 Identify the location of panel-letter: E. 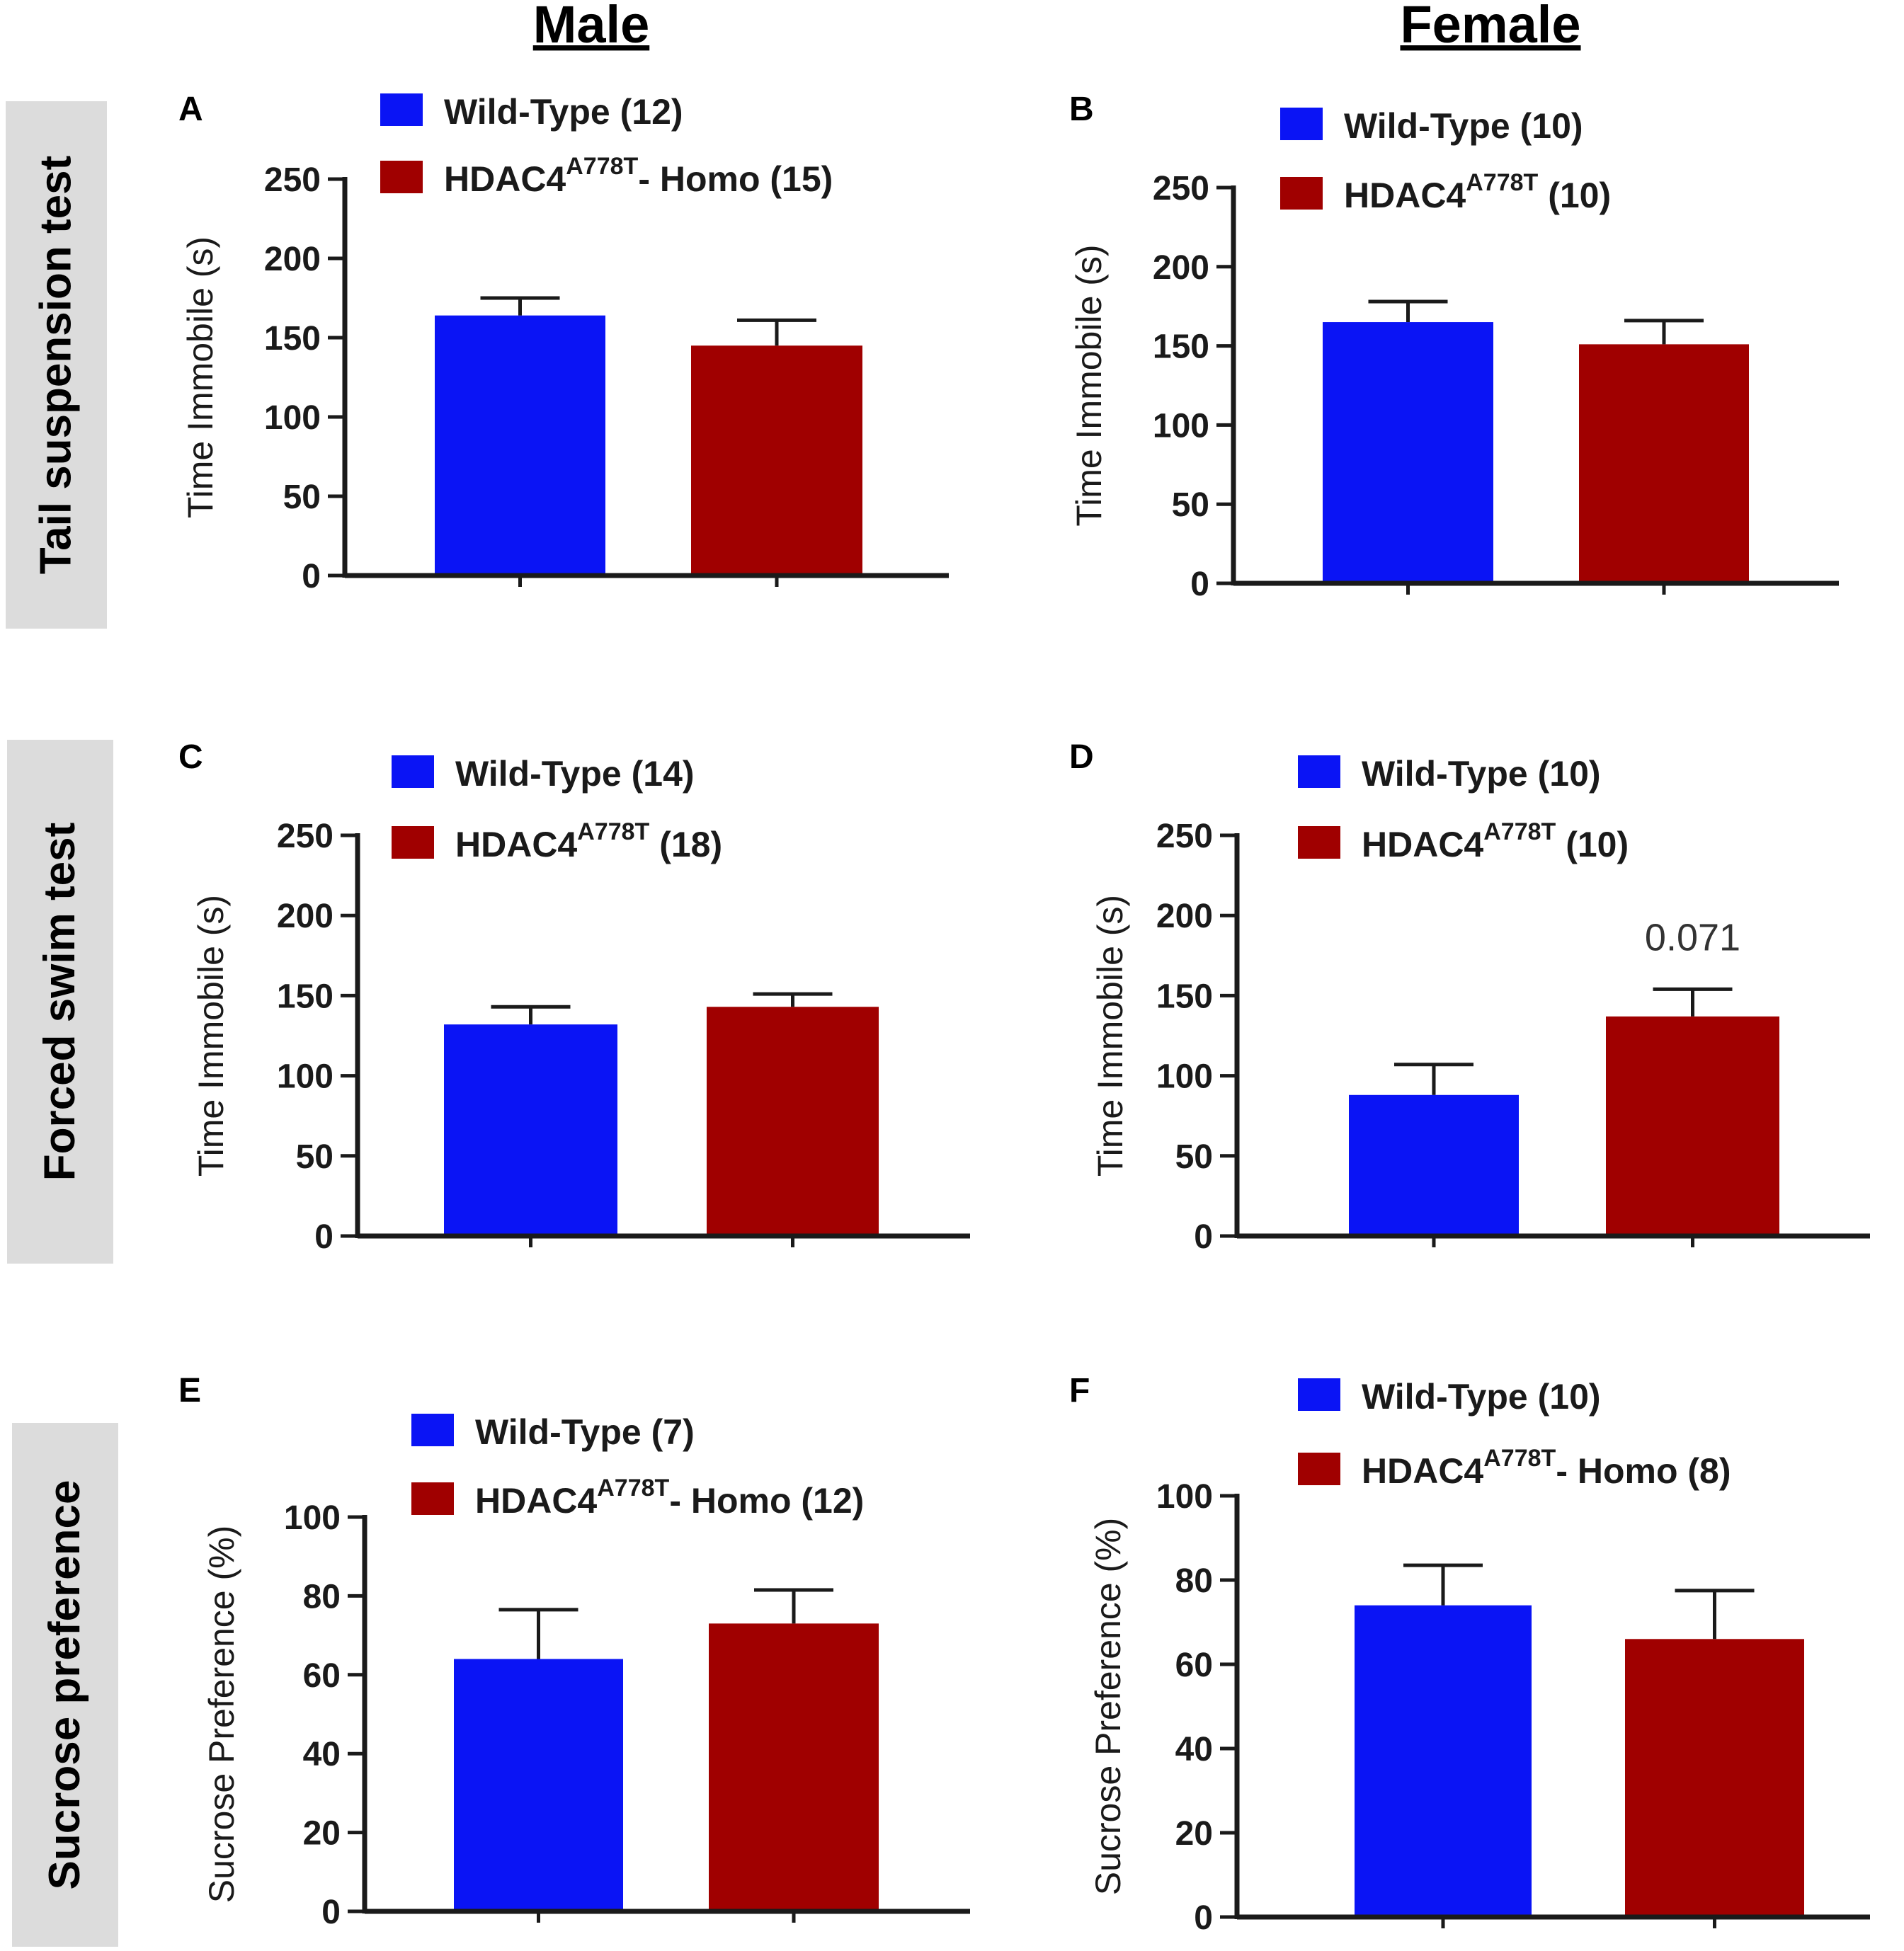
(190, 1390).